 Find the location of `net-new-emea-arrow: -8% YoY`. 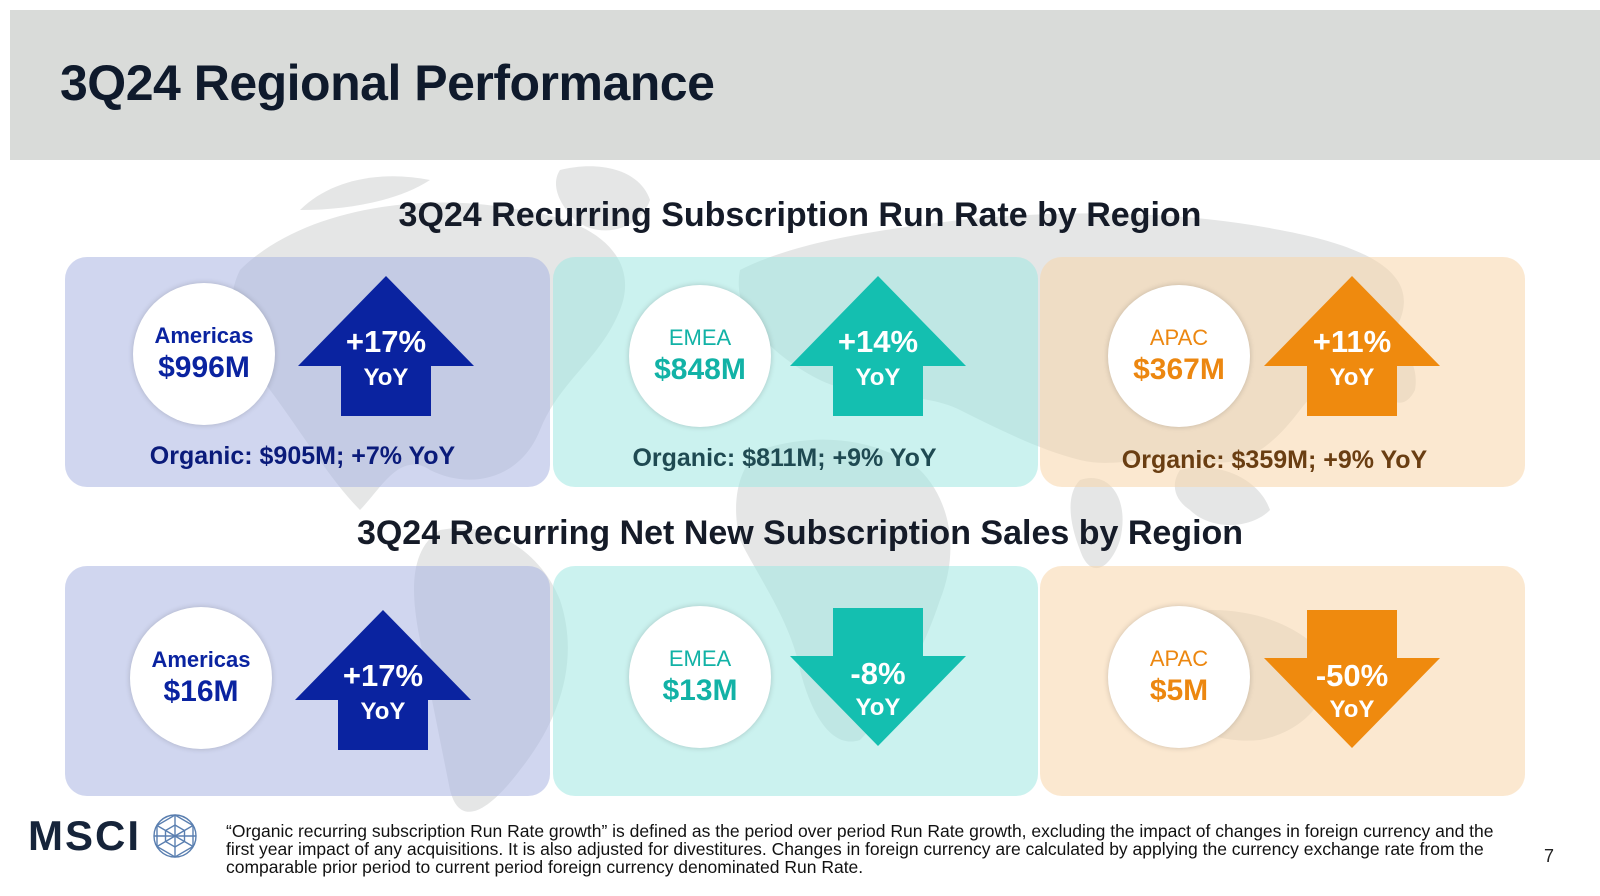

net-new-emea-arrow: -8% YoY is located at coordinates (878, 678).